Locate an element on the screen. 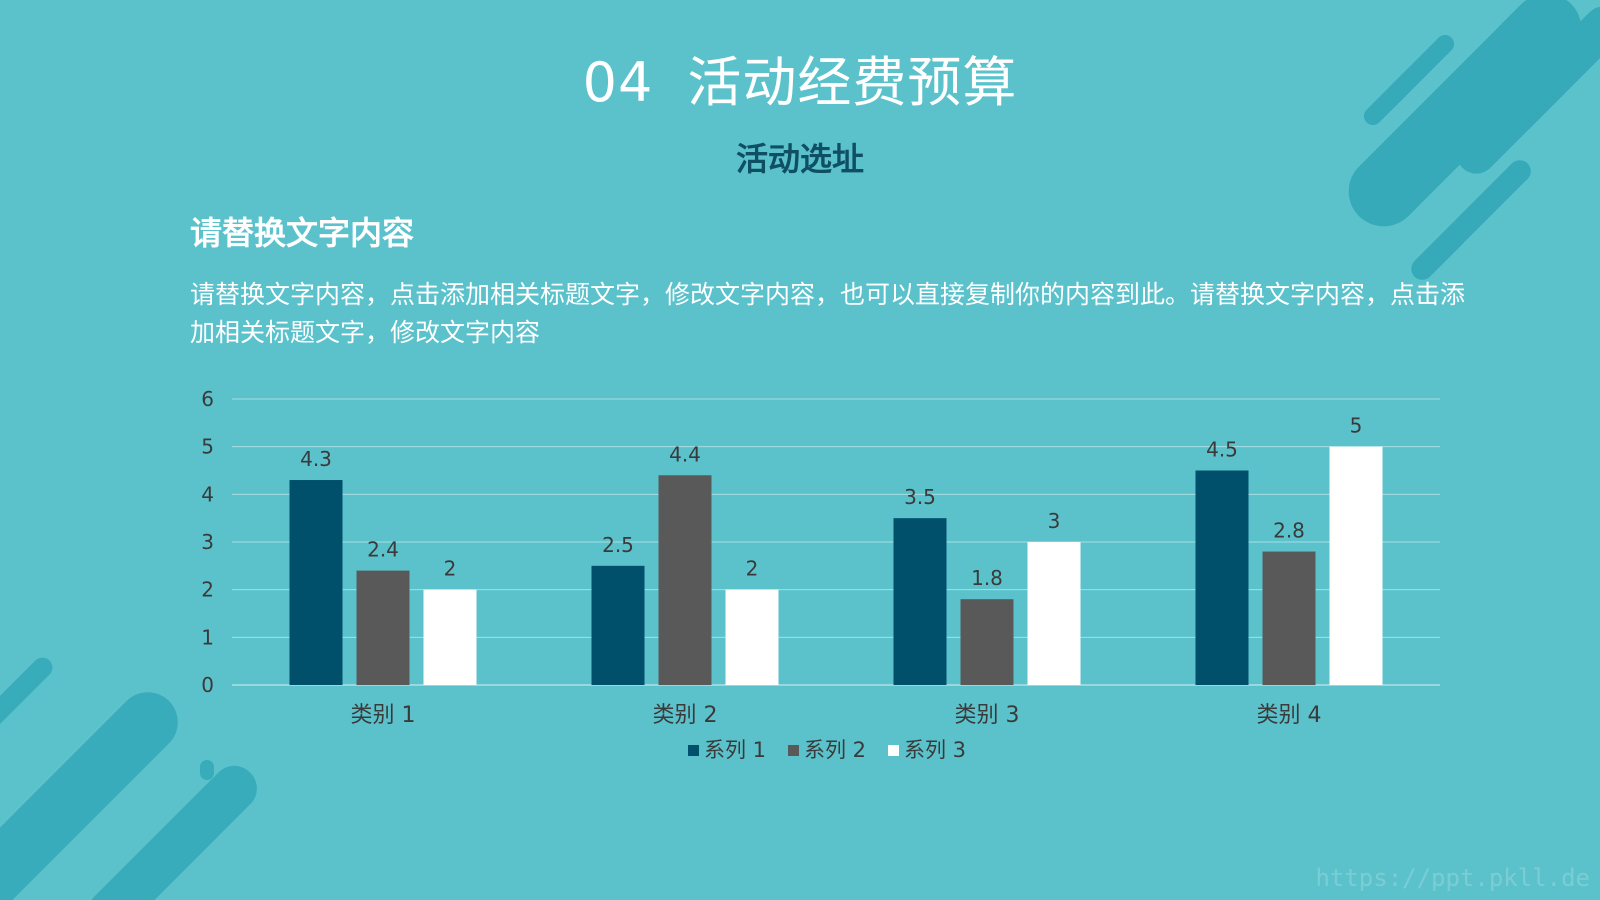 The height and width of the screenshot is (900, 1600). content-heading: 请替换文字内容 is located at coordinates (302, 233).